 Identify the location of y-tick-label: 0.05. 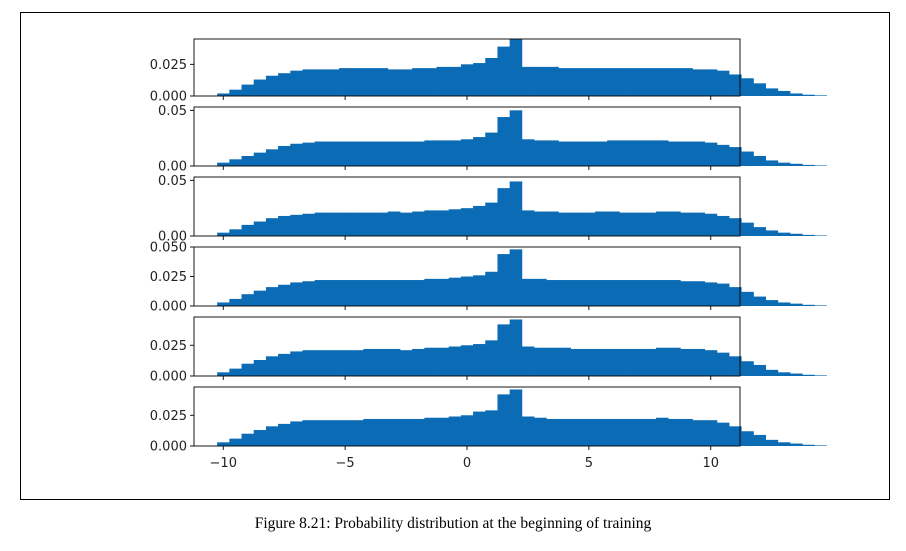
(172, 111).